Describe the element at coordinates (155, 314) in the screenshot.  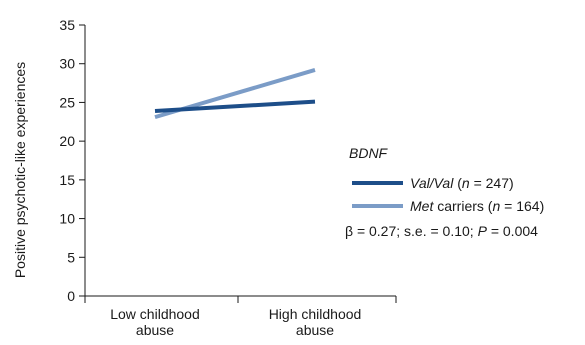
I see `x-tick-label: Low childhood` at that location.